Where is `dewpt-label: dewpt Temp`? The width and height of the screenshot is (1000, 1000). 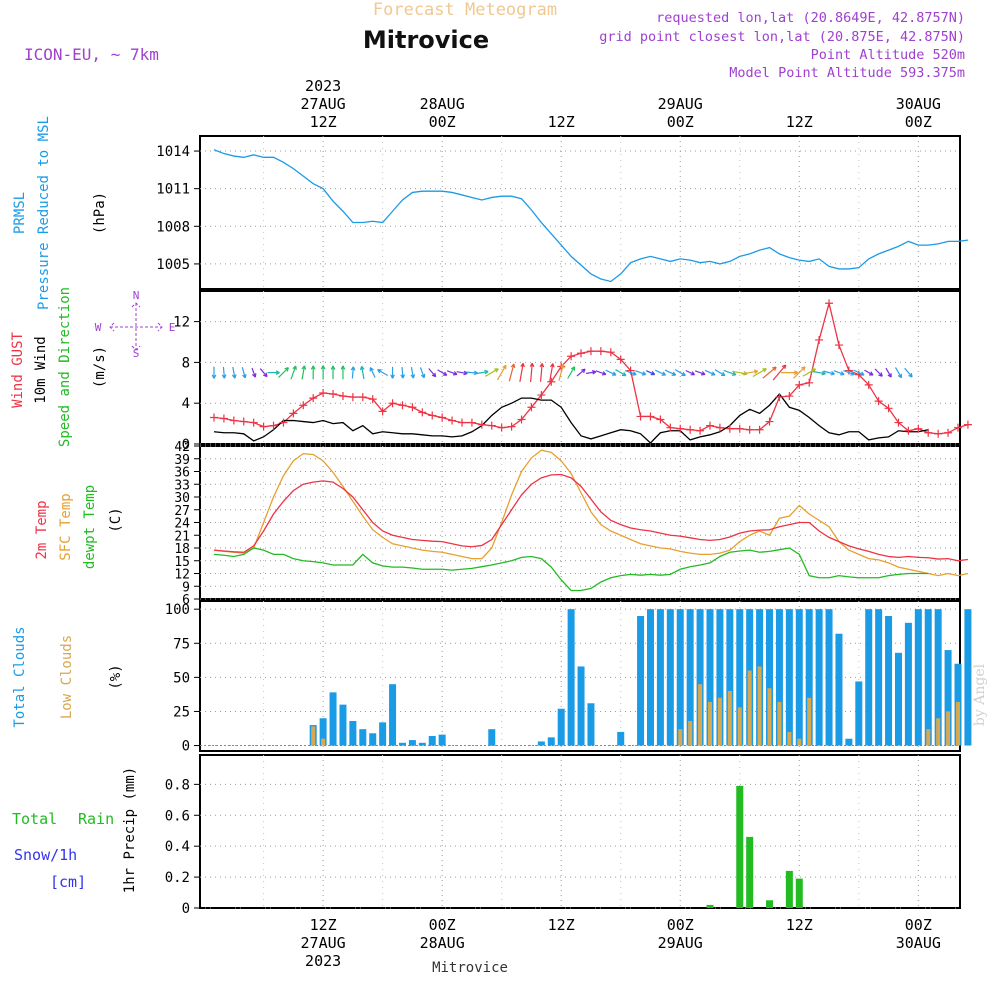
dewpt-label: dewpt Temp is located at coordinates (90, 527).